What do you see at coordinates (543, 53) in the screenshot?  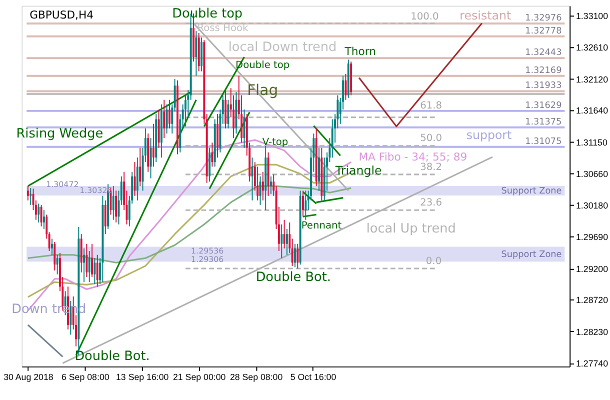 I see `ref-line-label: 1.32443` at bounding box center [543, 53].